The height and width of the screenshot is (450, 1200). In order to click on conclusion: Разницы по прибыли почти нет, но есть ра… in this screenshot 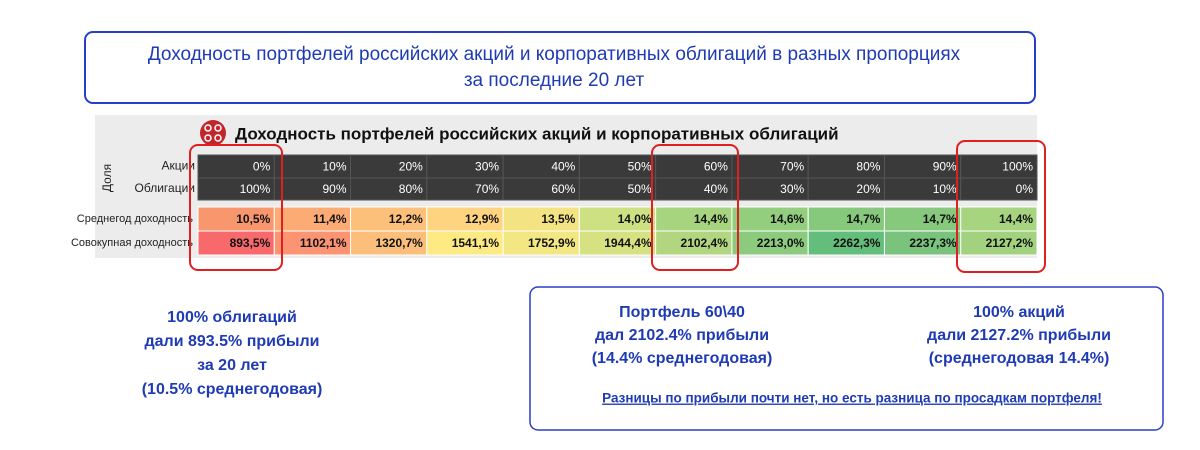, I will do `click(852, 398)`.